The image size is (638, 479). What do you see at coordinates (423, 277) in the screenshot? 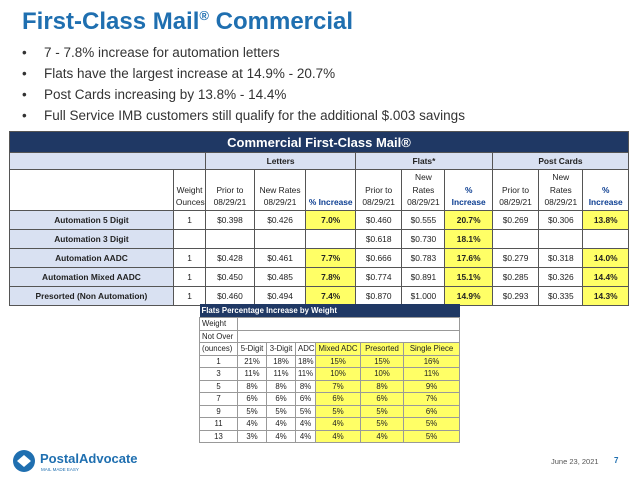
I see `cell-flats-new: $0.891` at bounding box center [423, 277].